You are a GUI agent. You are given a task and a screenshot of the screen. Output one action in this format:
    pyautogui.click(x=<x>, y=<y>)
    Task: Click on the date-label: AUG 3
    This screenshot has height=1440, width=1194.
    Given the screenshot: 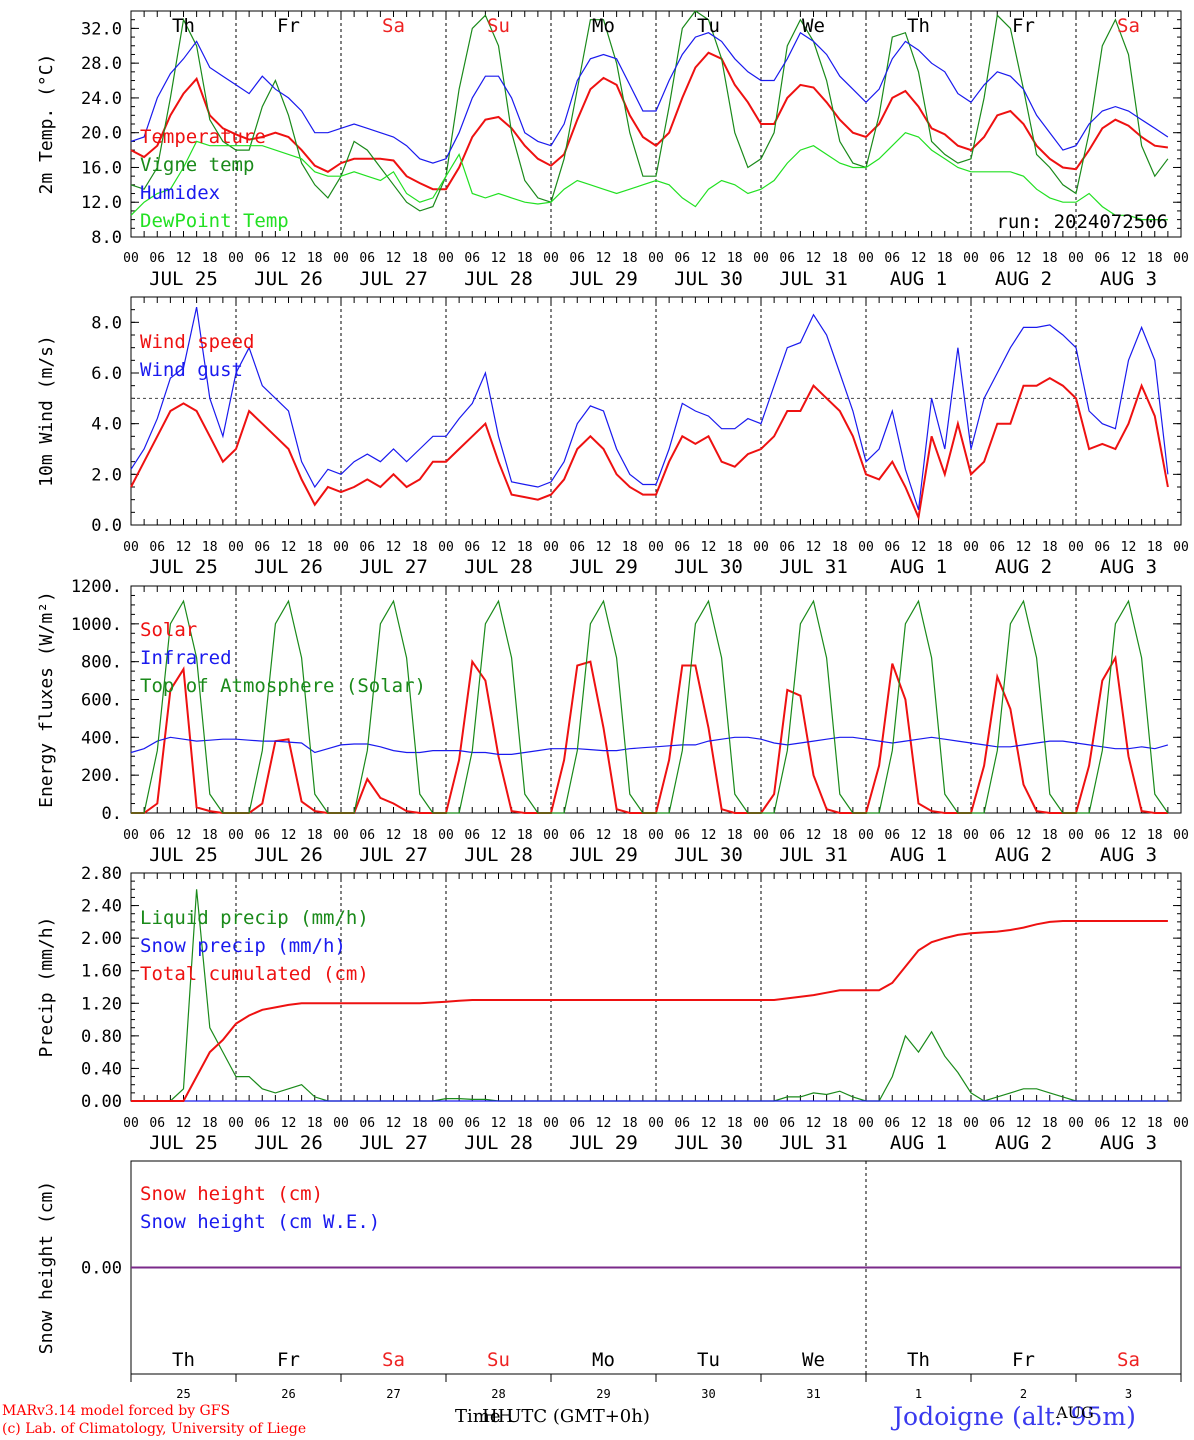 What is the action you would take?
    pyautogui.click(x=1128, y=567)
    